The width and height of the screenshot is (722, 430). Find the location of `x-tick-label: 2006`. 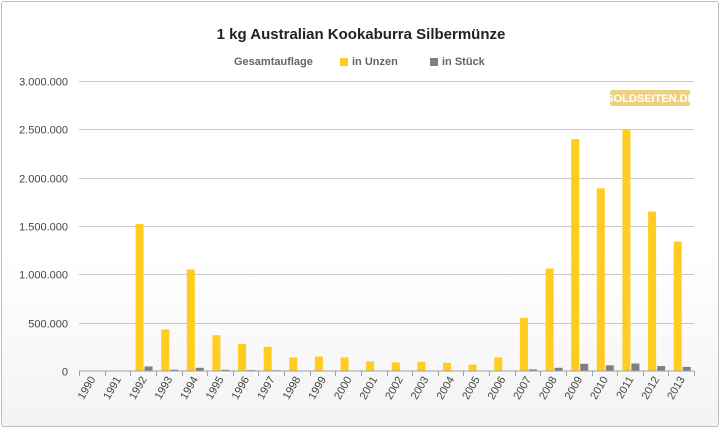

x-tick-label: 2006 is located at coordinates (497, 388).